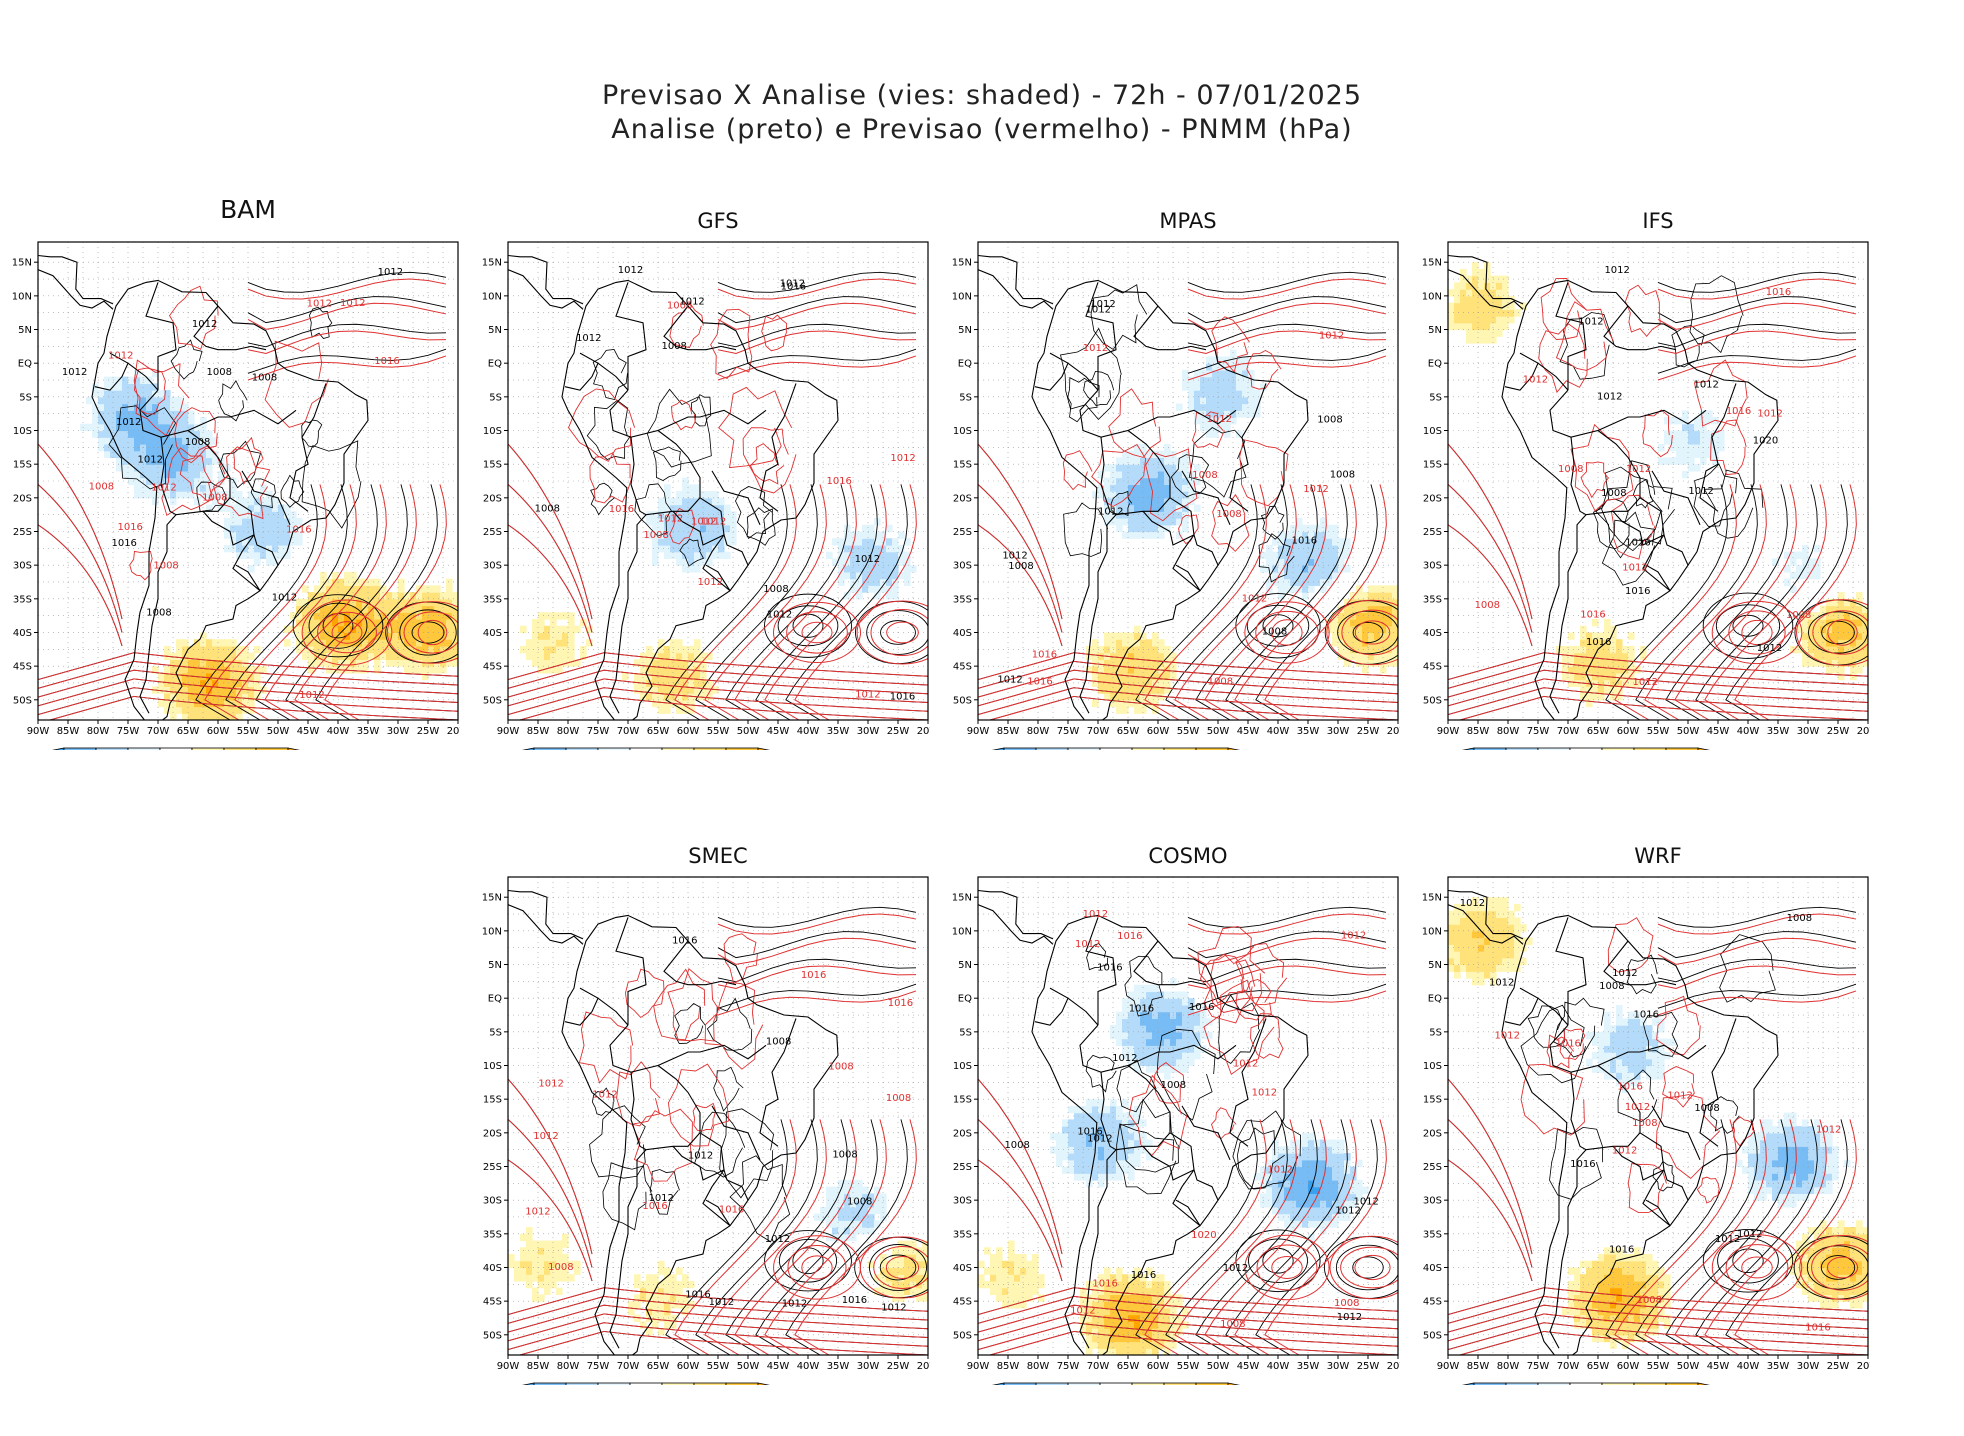  What do you see at coordinates (1432, 599) in the screenshot?
I see `y-tick-label: 35S` at bounding box center [1432, 599].